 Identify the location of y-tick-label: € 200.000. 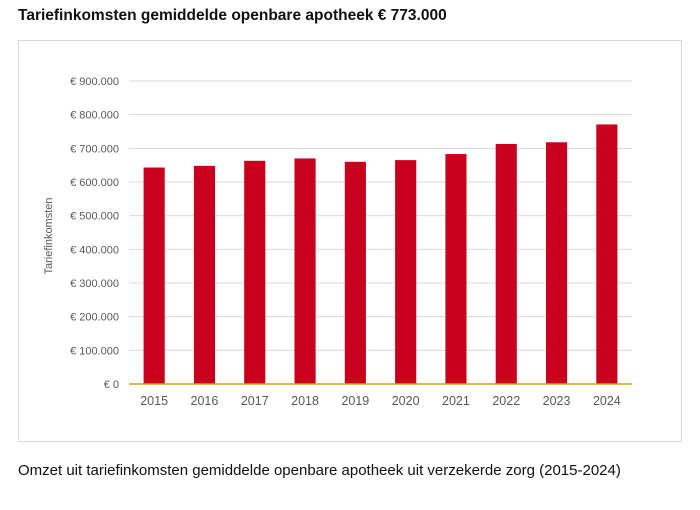
(94, 318).